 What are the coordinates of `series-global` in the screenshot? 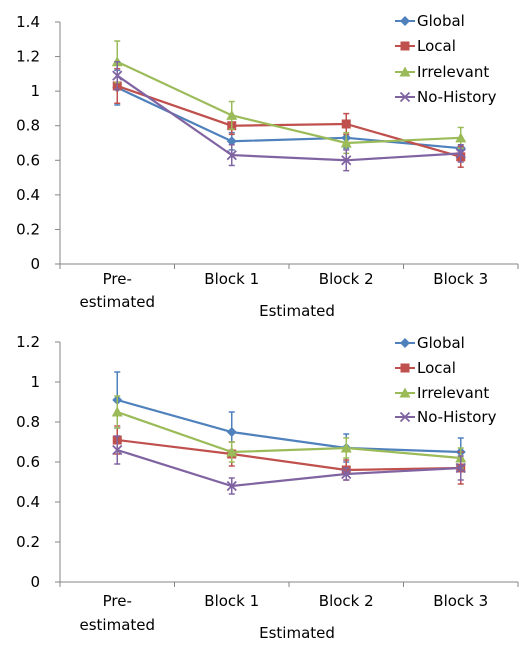 It's located at (289, 419).